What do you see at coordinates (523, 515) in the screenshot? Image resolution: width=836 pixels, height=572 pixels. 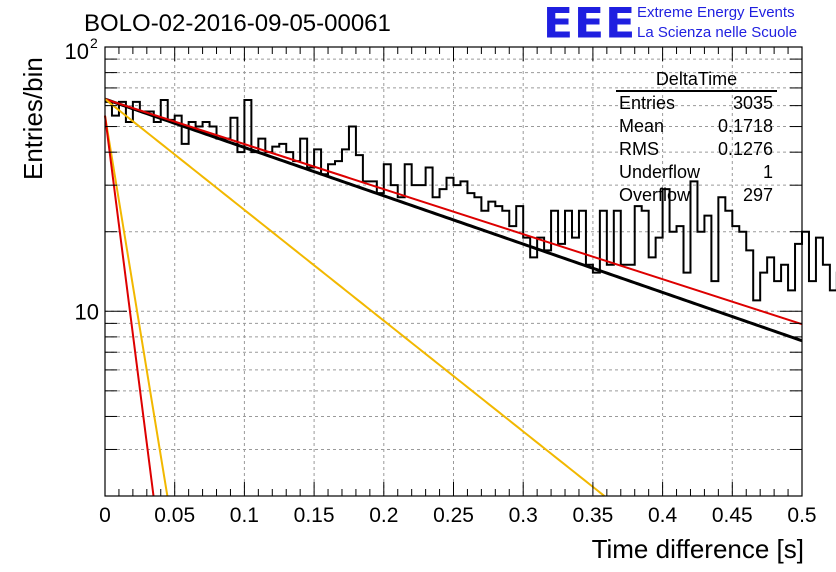 I see `x-tick-label: 0.3` at bounding box center [523, 515].